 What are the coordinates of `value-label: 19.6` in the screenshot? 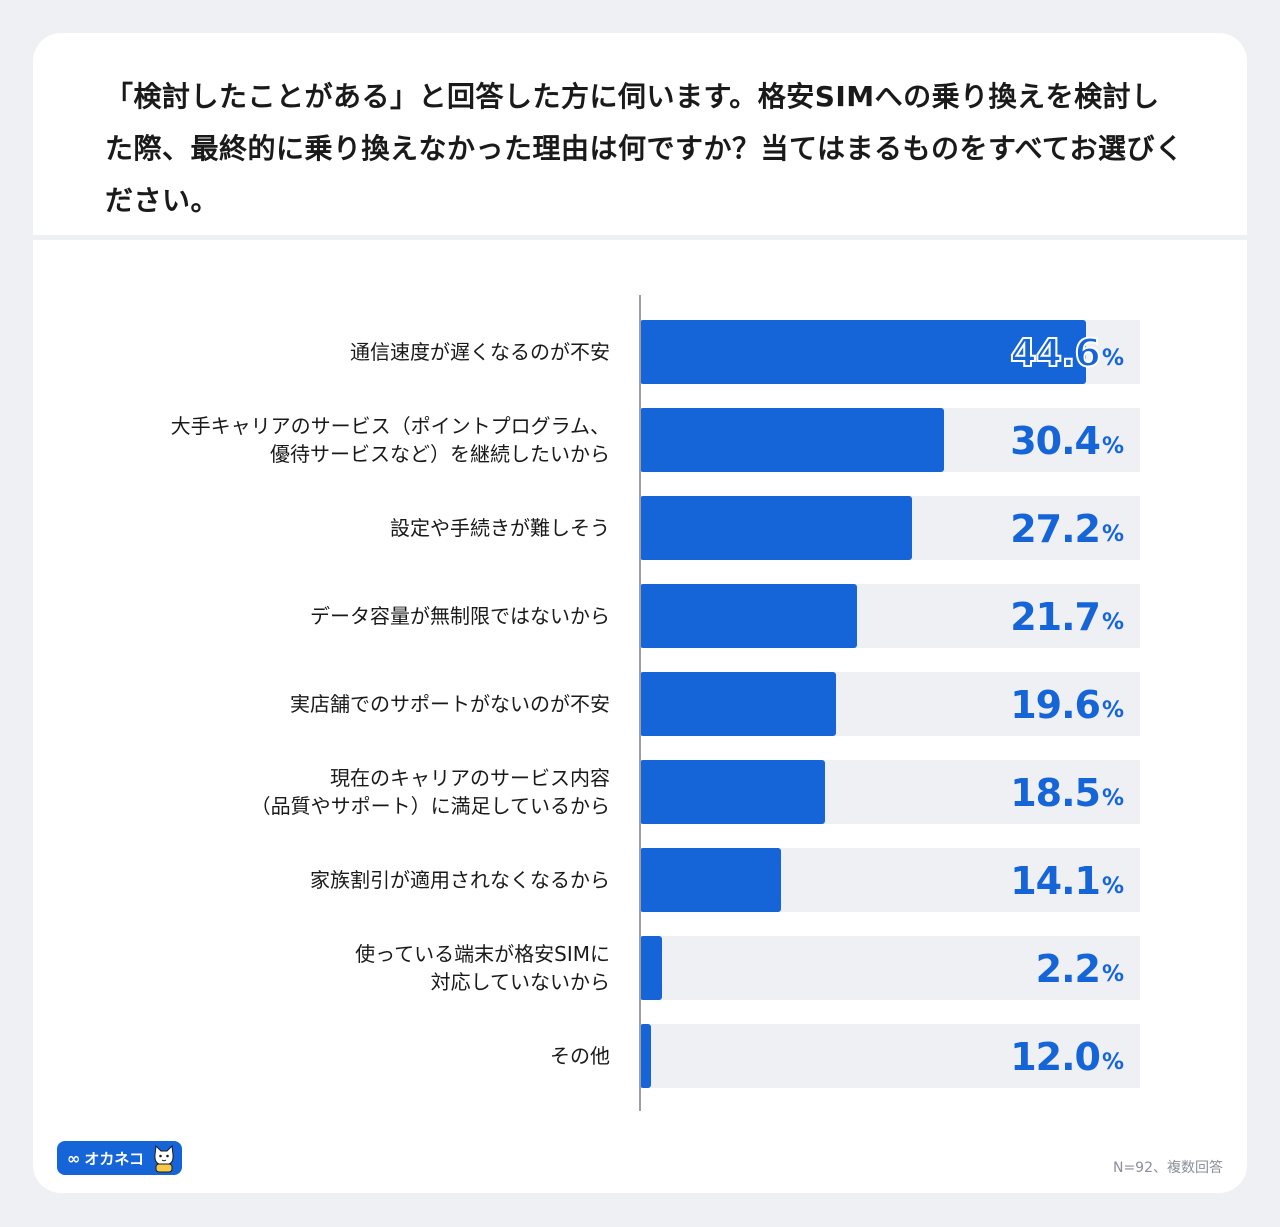 It's located at (1055, 705).